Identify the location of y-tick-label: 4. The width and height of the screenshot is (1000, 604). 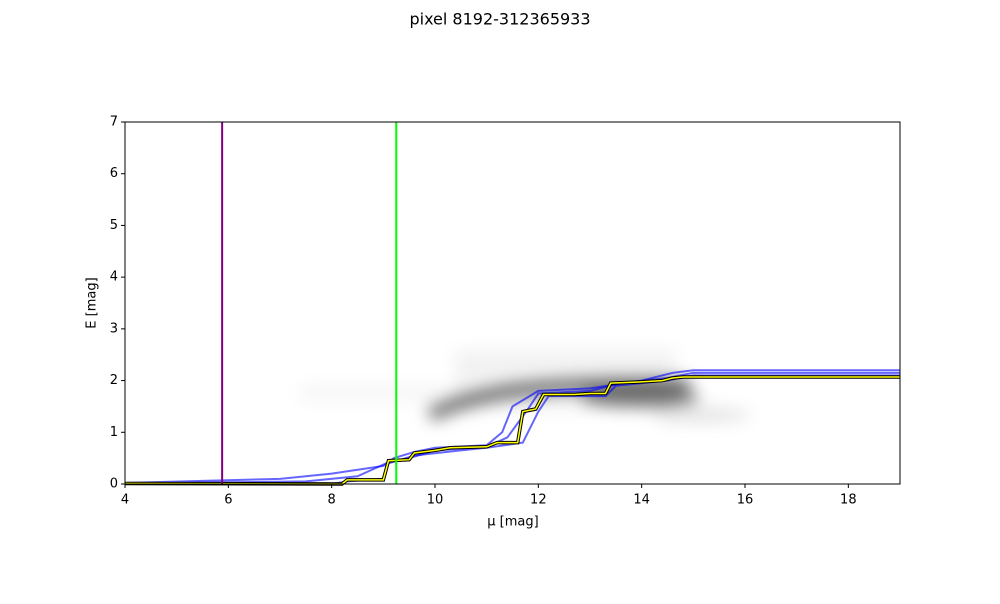
(114, 277).